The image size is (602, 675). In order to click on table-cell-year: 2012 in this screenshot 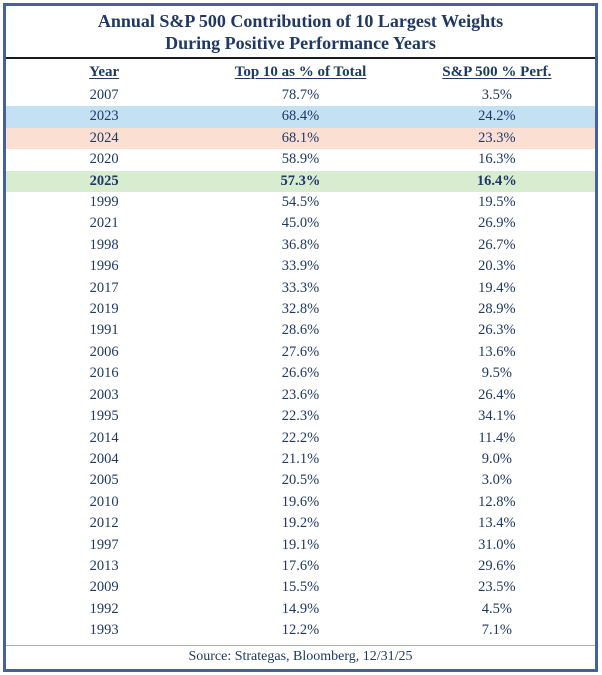, I will do `click(104, 523)`.